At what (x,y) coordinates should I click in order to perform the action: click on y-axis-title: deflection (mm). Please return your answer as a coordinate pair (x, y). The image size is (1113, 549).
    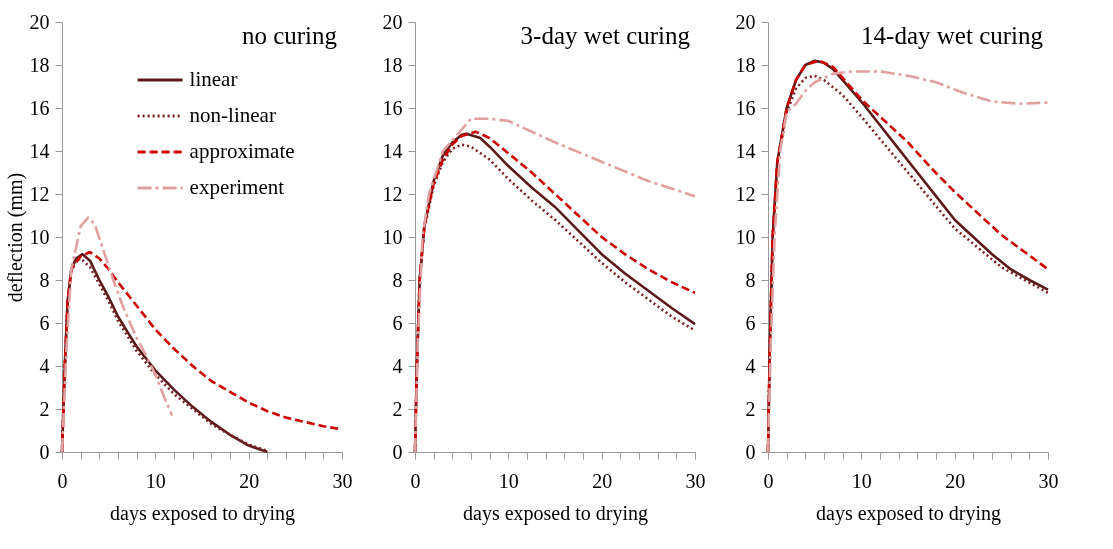
    Looking at the image, I should click on (15, 237).